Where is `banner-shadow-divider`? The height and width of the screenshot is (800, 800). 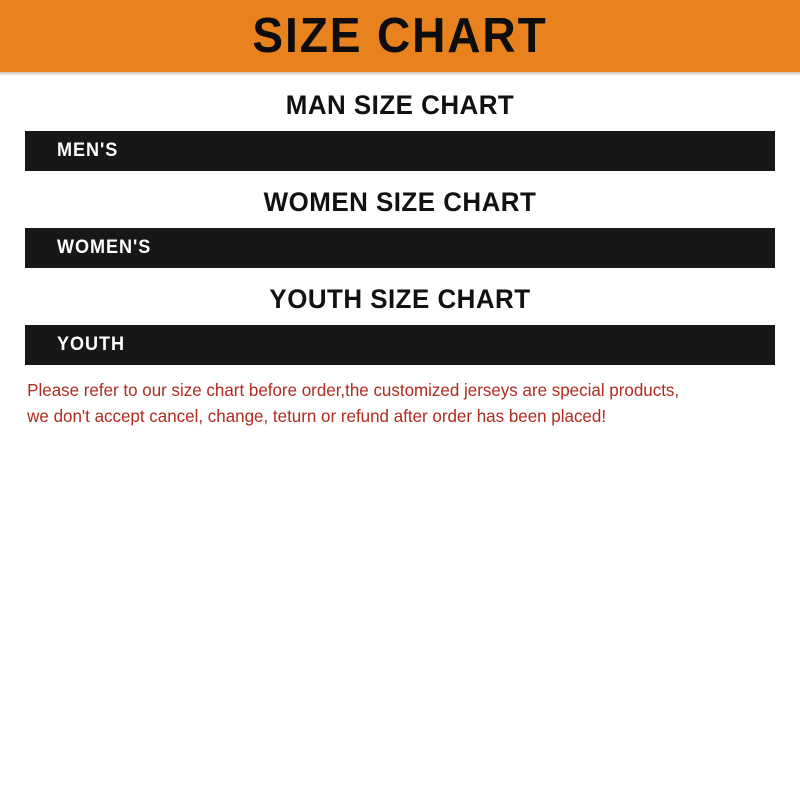
banner-shadow-divider is located at coordinates (400, 74).